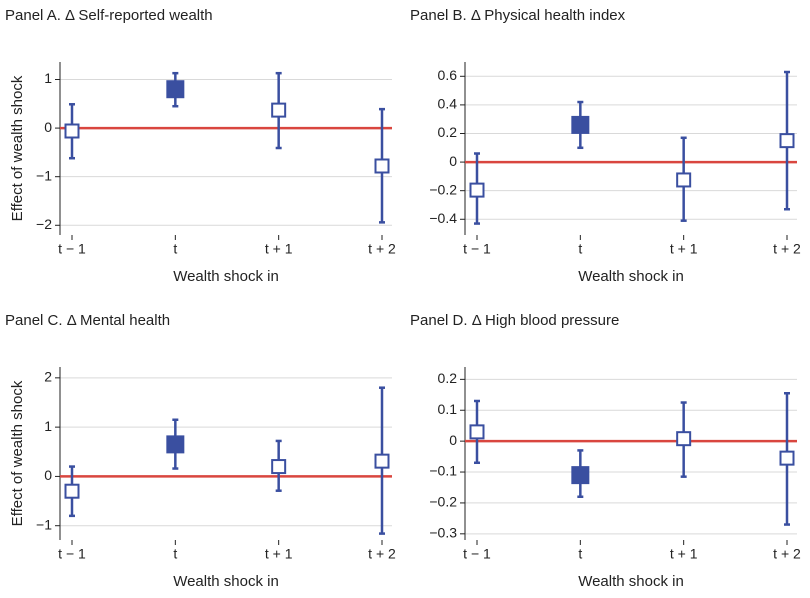 The image size is (810, 598). I want to click on y-tick-label: 0.4, so click(448, 104).